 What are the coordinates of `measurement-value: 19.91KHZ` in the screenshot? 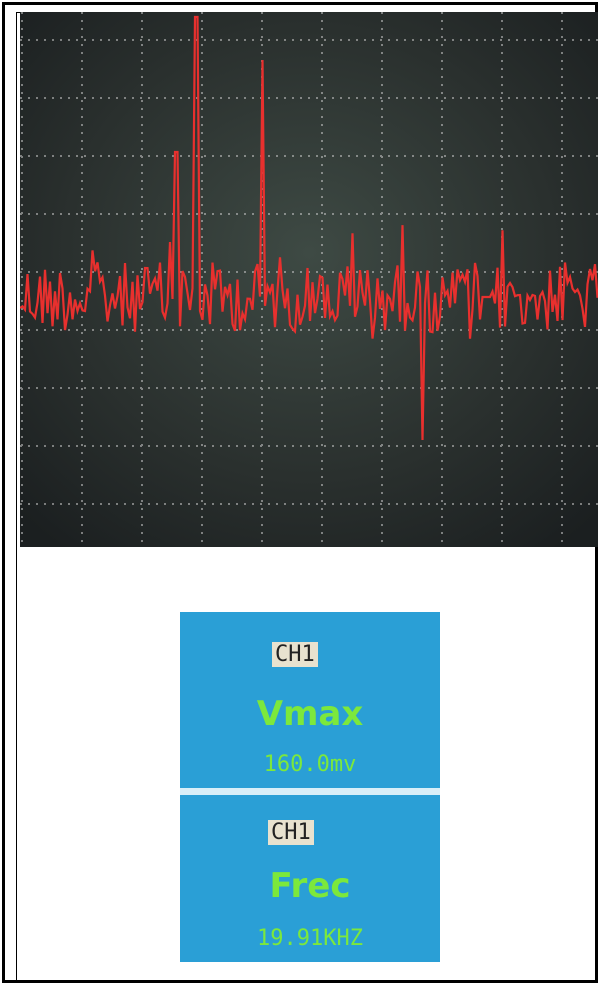 It's located at (310, 938).